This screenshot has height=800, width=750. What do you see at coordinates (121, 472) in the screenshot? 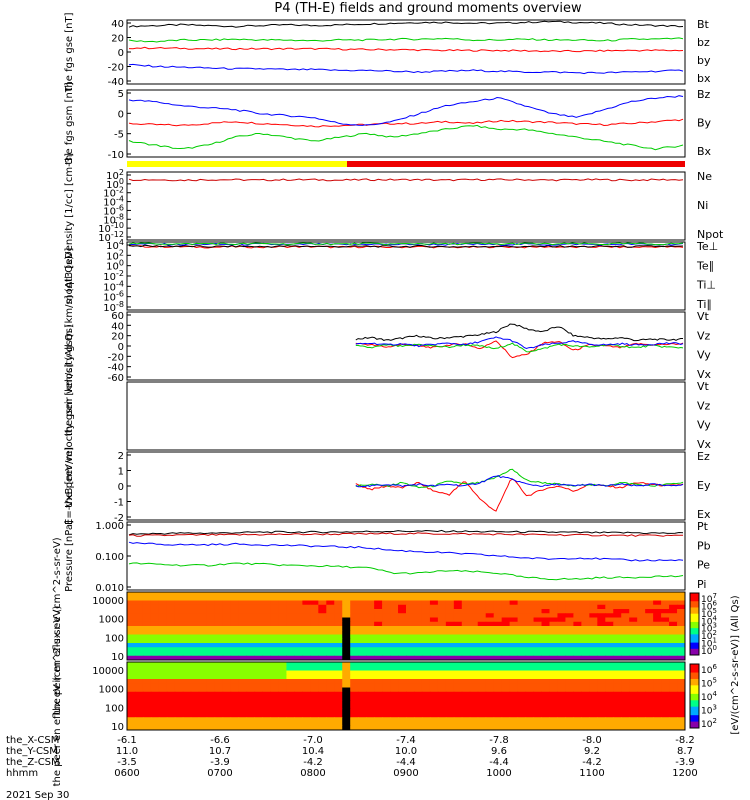
I see `y-tick-label: 1` at bounding box center [121, 472].